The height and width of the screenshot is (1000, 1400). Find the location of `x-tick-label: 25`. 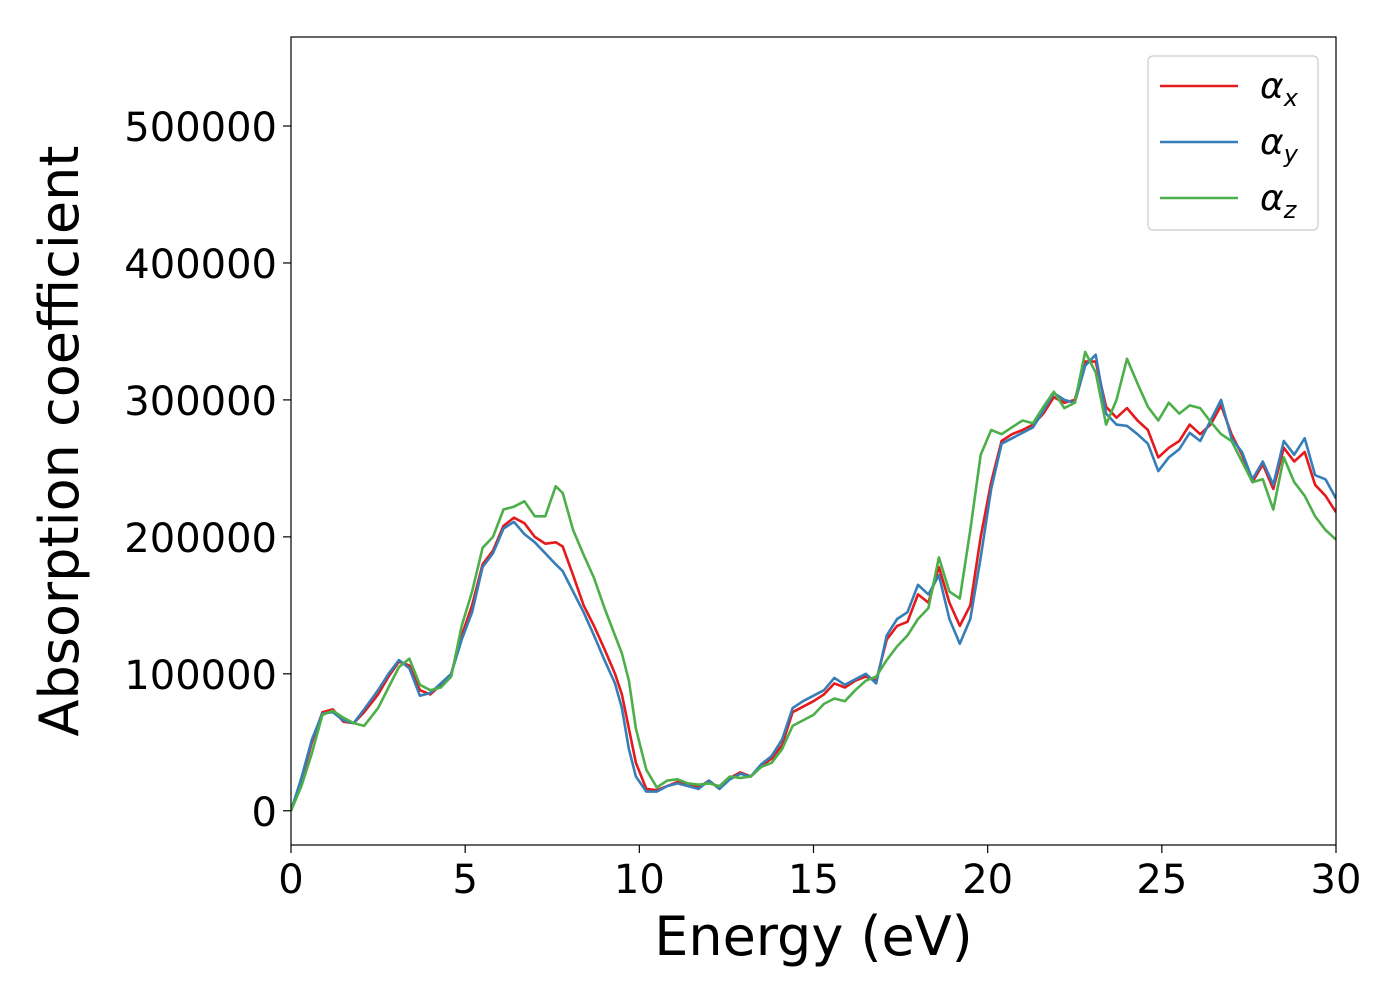

x-tick-label: 25 is located at coordinates (1161, 880).